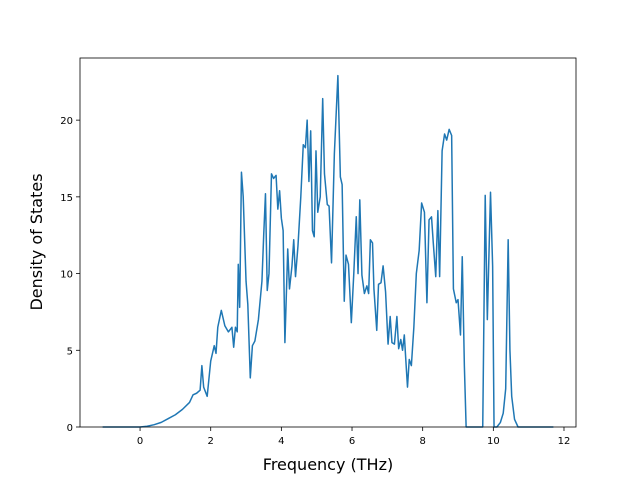 The height and width of the screenshot is (480, 640). What do you see at coordinates (140, 441) in the screenshot?
I see `x-tick-label: 0` at bounding box center [140, 441].